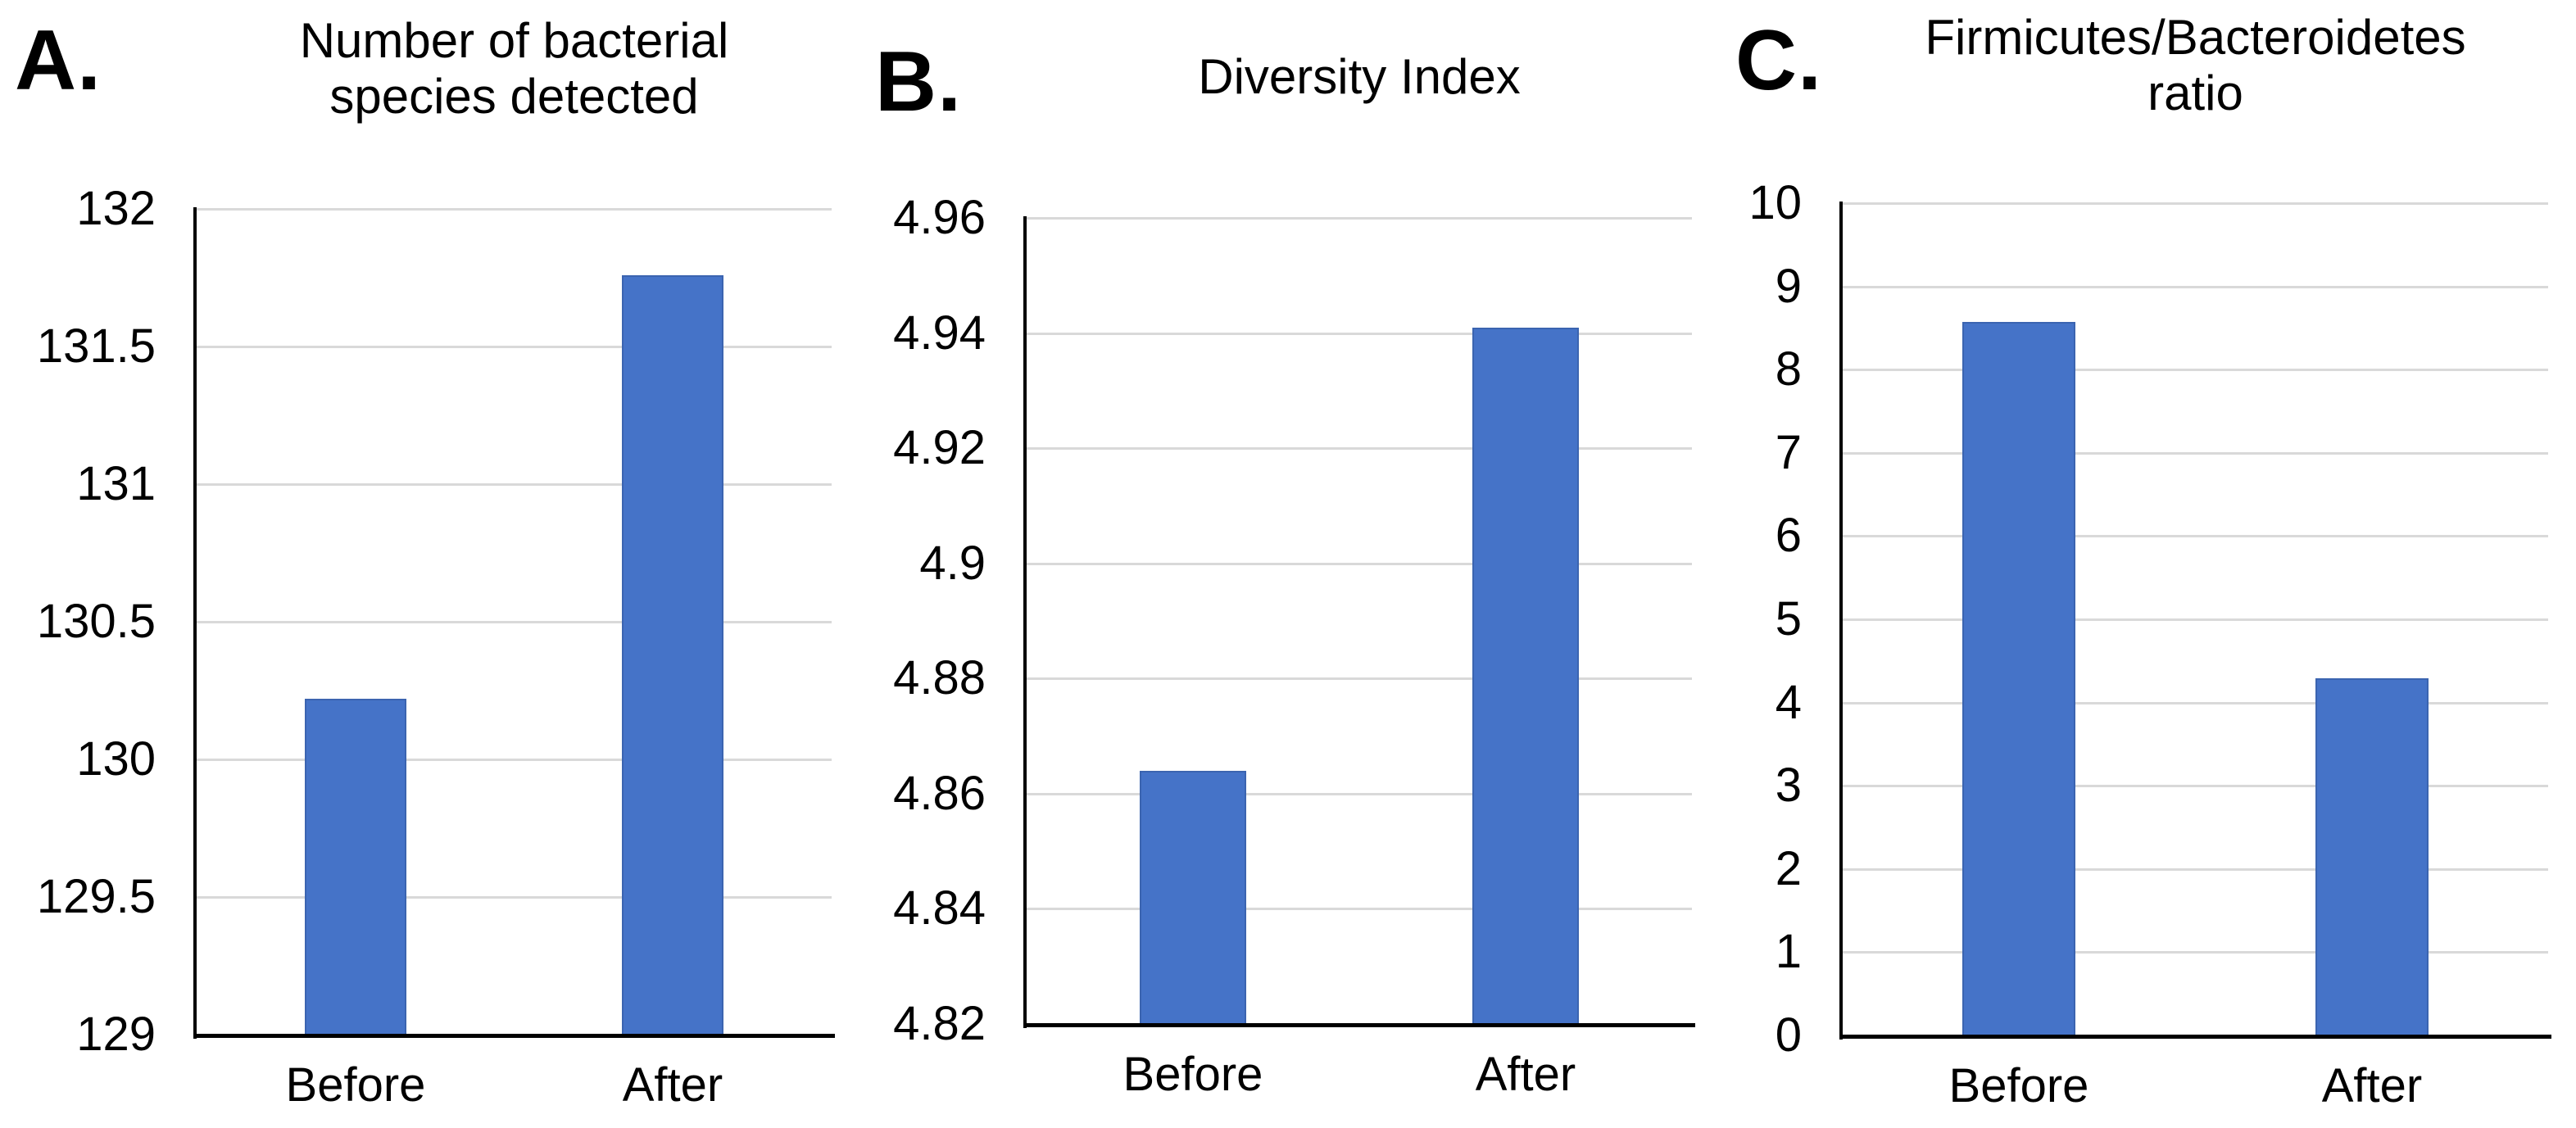 This screenshot has width=2576, height=1128. I want to click on y-tick-label: 8, so click(1788, 369).